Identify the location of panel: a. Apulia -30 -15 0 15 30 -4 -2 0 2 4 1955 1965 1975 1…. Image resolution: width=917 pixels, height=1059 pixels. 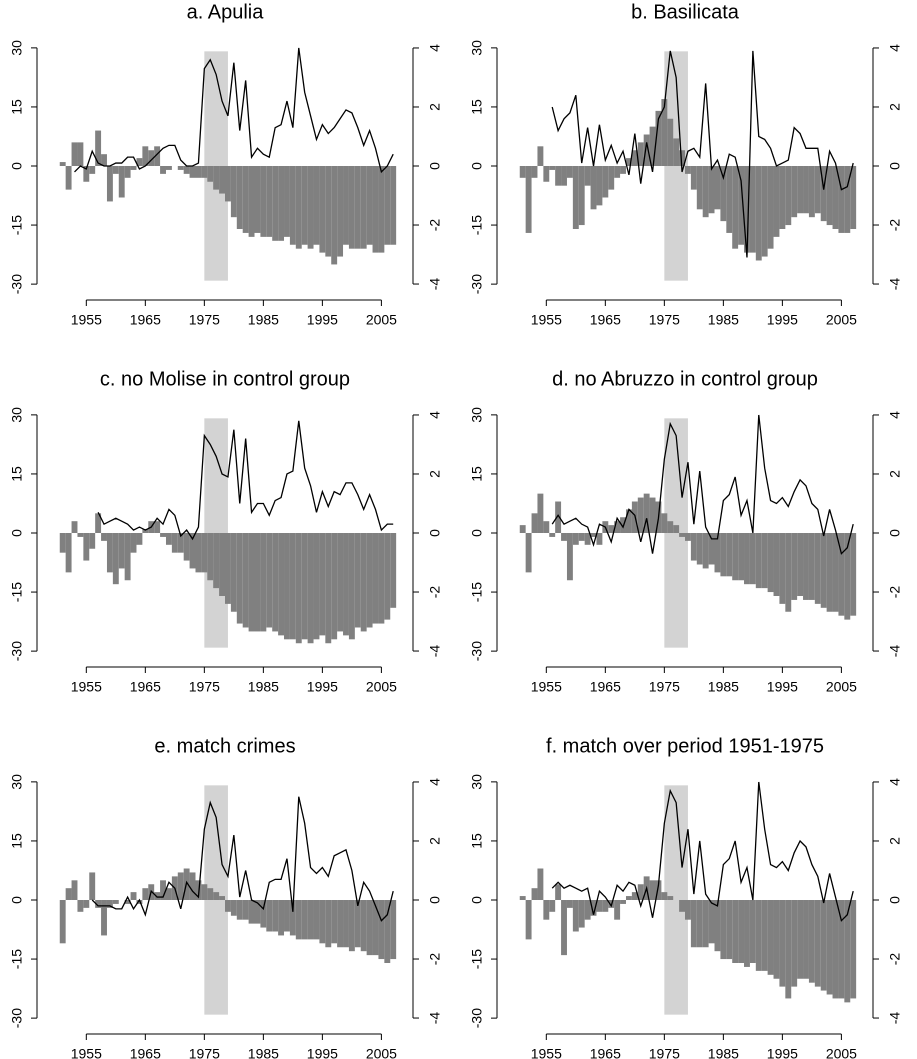
(226, 164).